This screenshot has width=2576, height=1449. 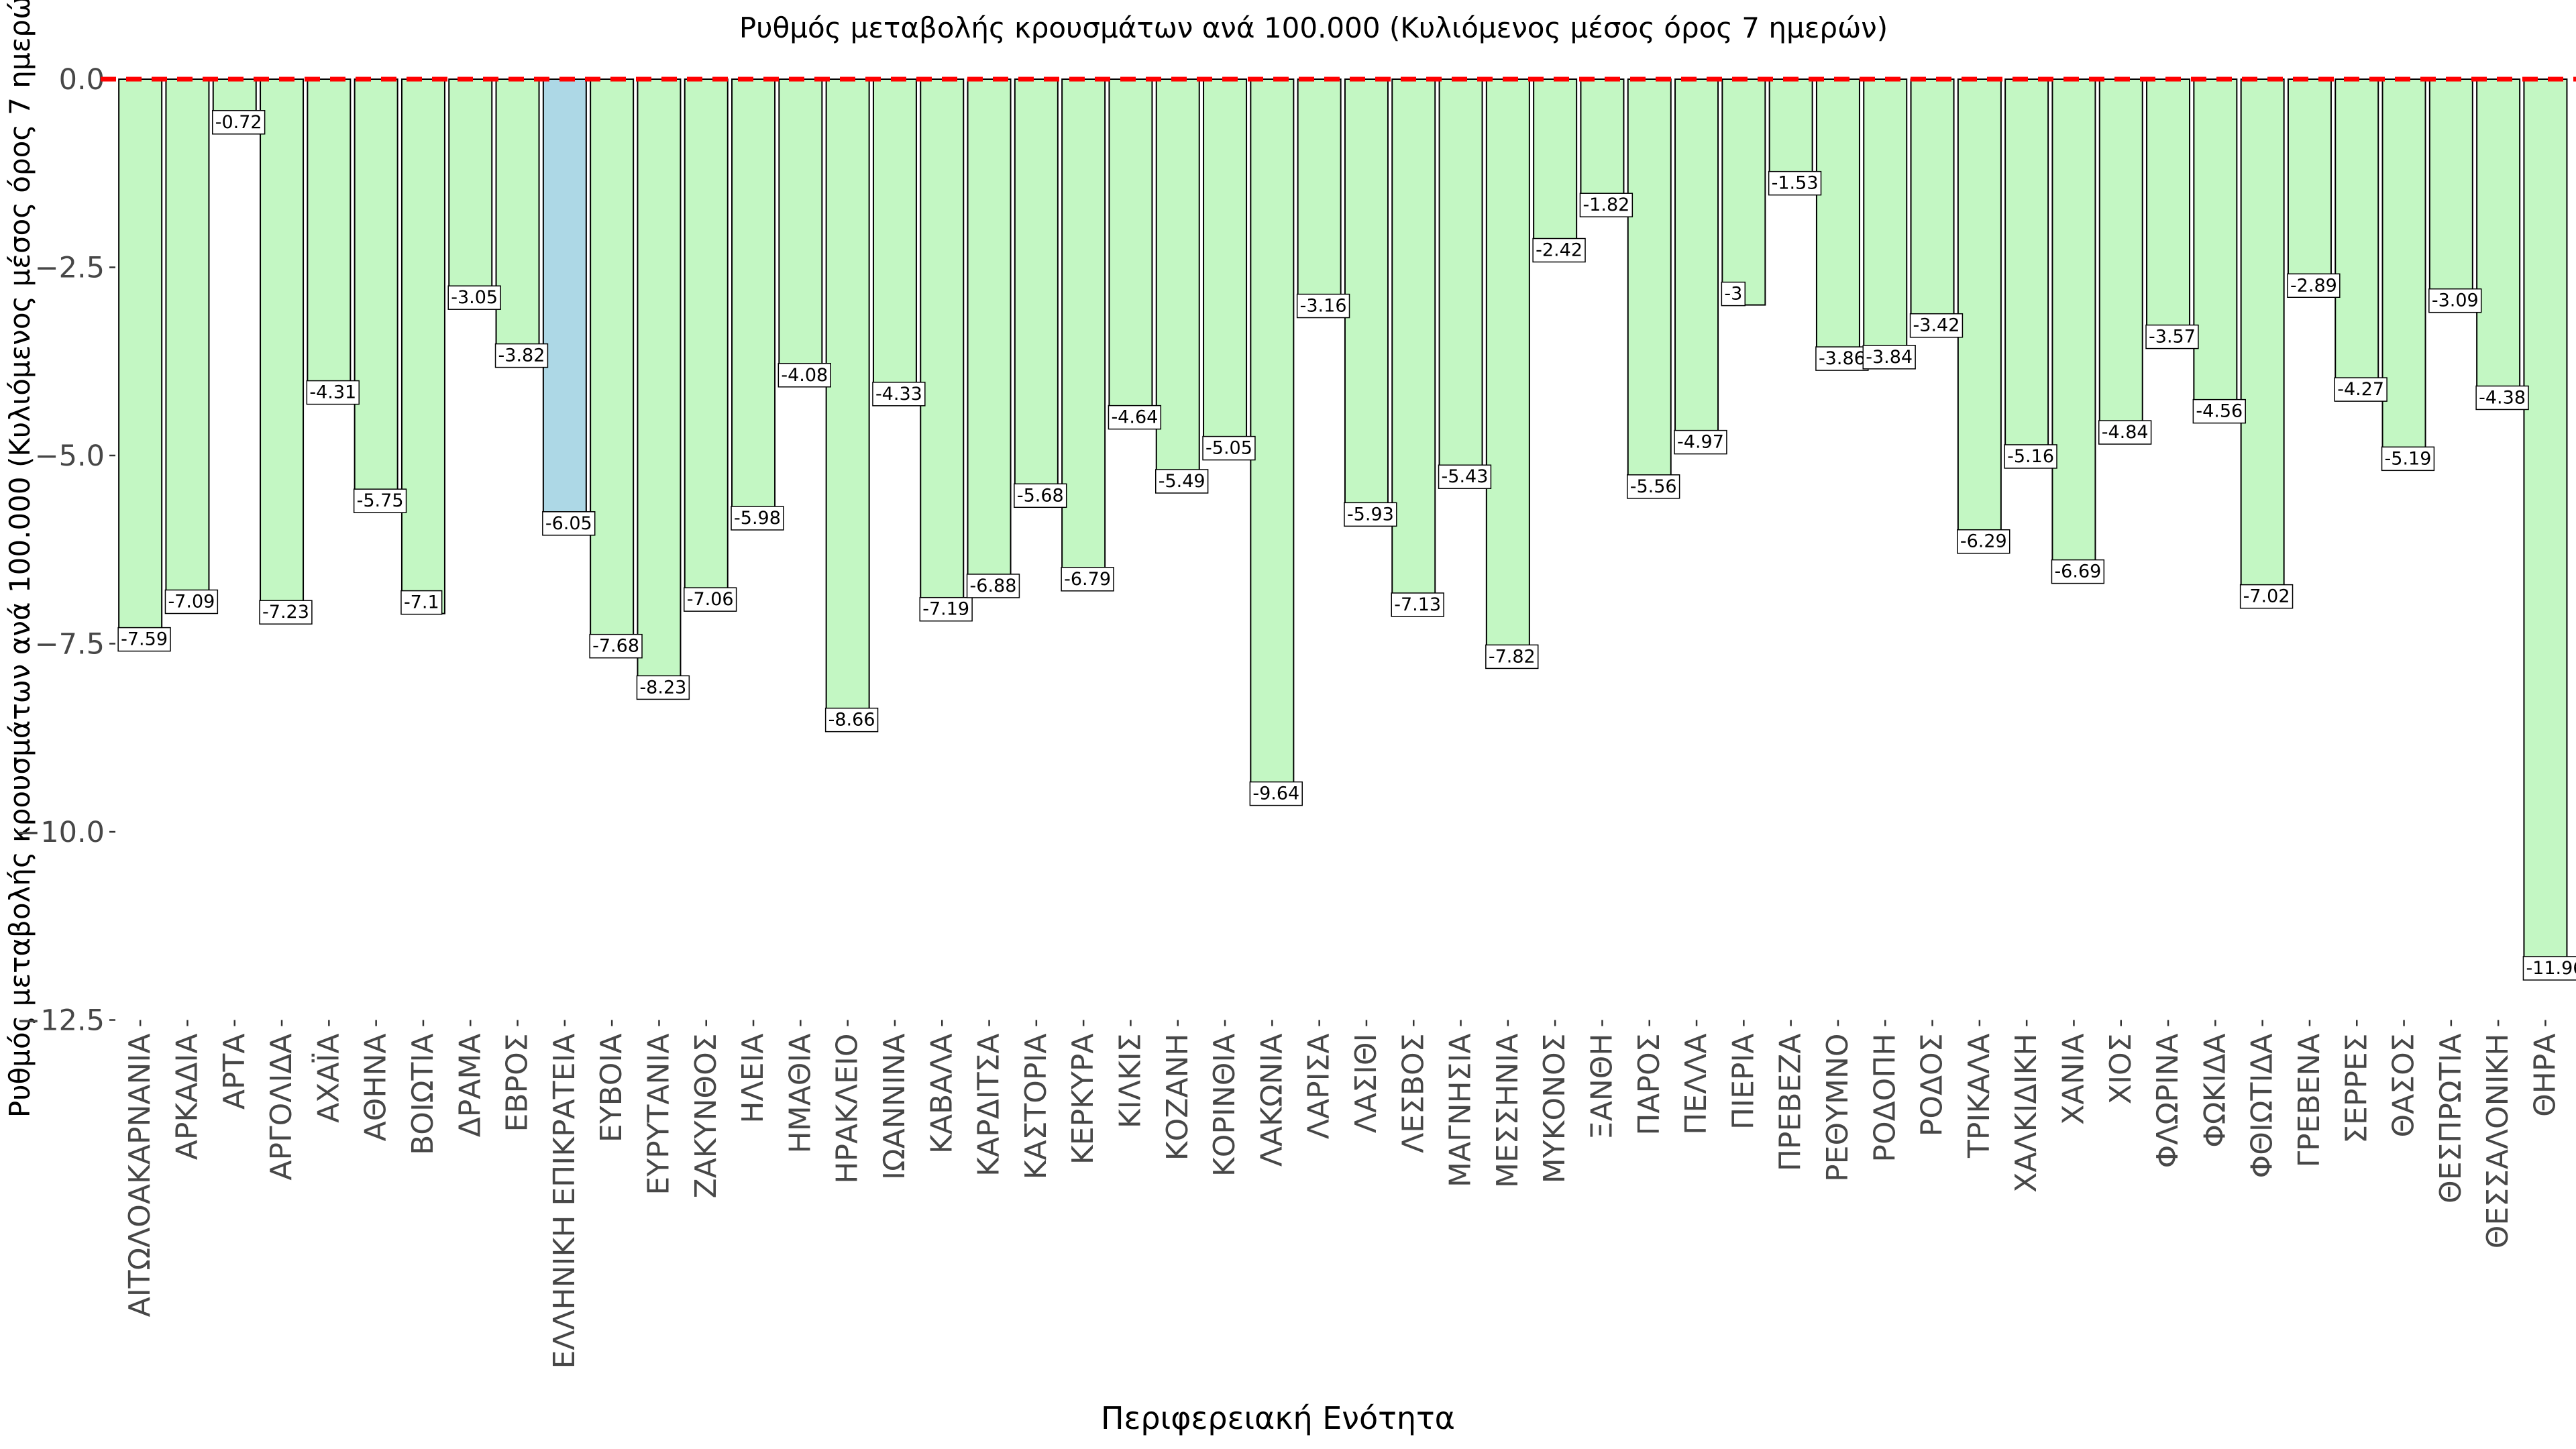 What do you see at coordinates (285, 612) in the screenshot?
I see `bar-value-label: -7.23` at bounding box center [285, 612].